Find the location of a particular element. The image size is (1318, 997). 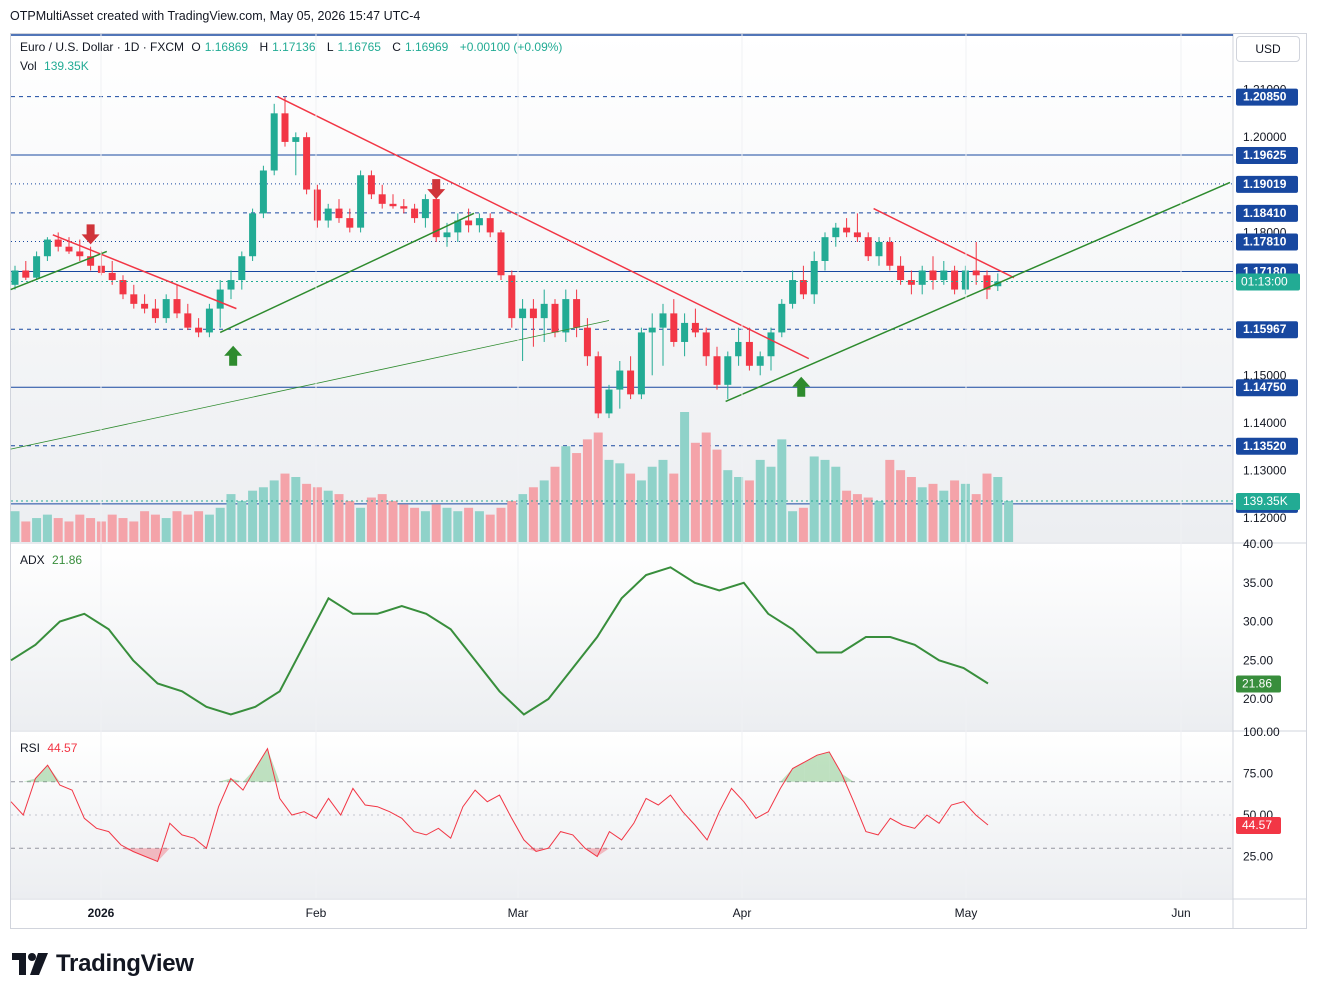

trendline-red is located at coordinates (944, 243).